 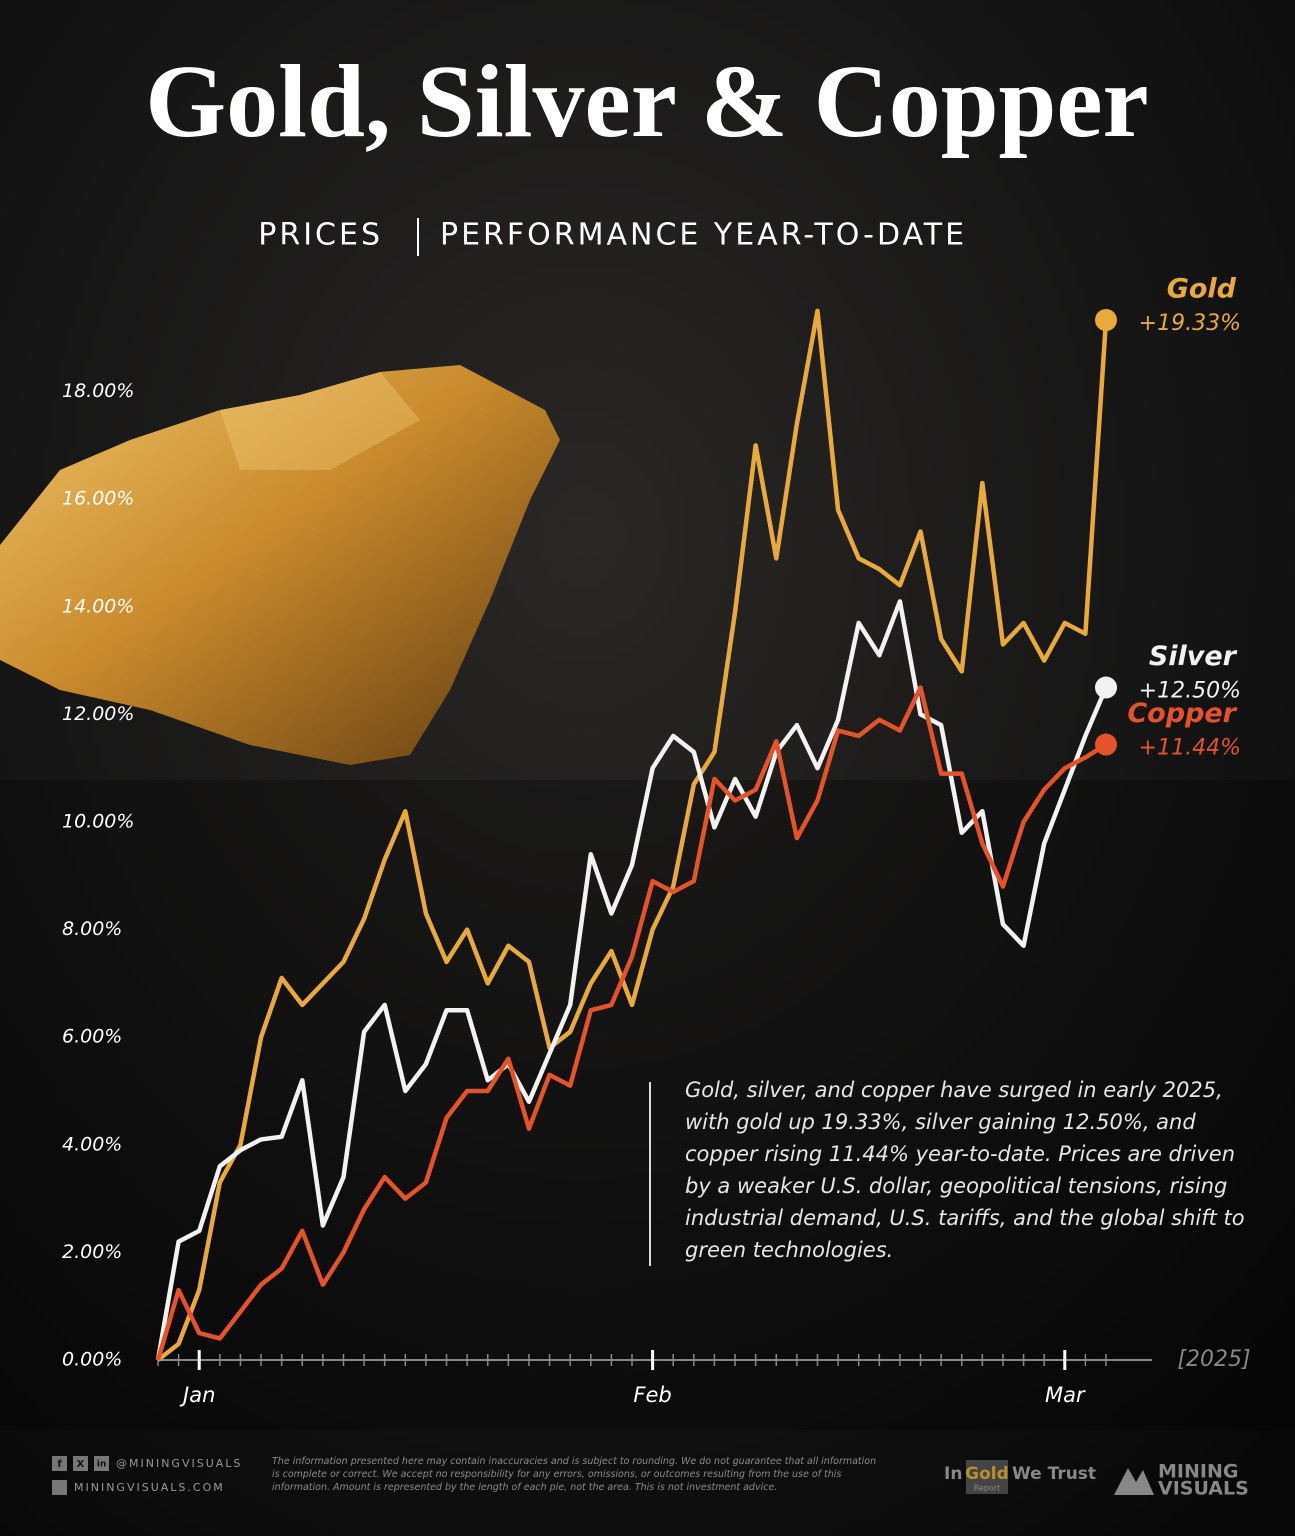 I want to click on legend-label: Copper, so click(x=1182, y=713).